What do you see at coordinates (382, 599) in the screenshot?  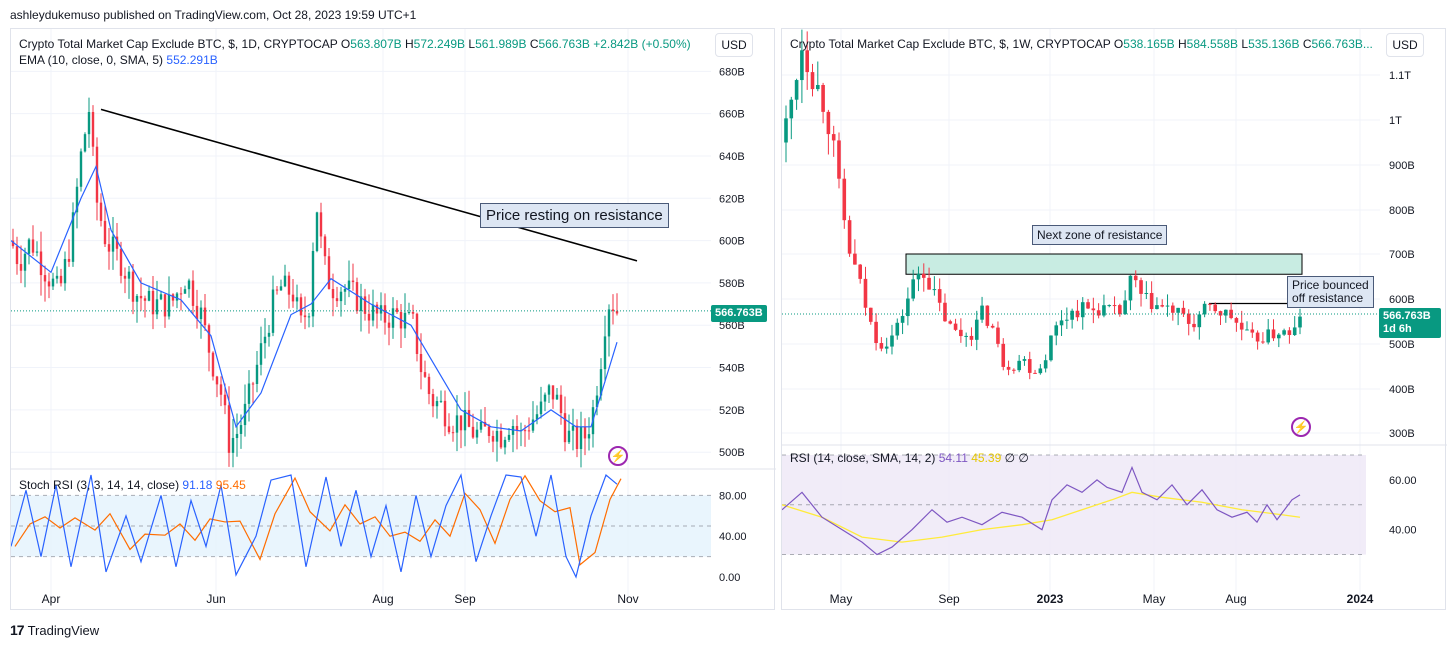 I see `left-x-tick-2: Aug` at bounding box center [382, 599].